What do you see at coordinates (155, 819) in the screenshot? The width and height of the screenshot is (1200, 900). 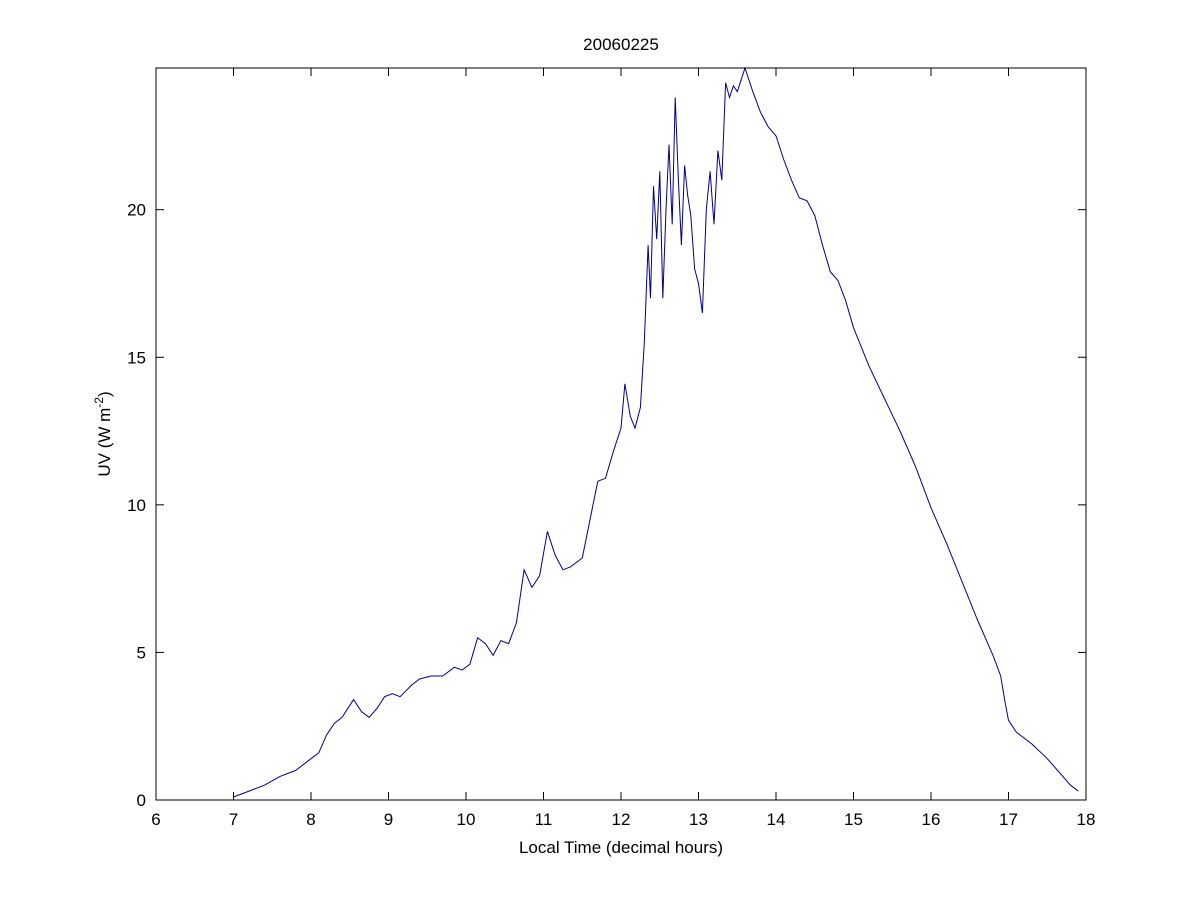 I see `x-tick-label: 6` at bounding box center [155, 819].